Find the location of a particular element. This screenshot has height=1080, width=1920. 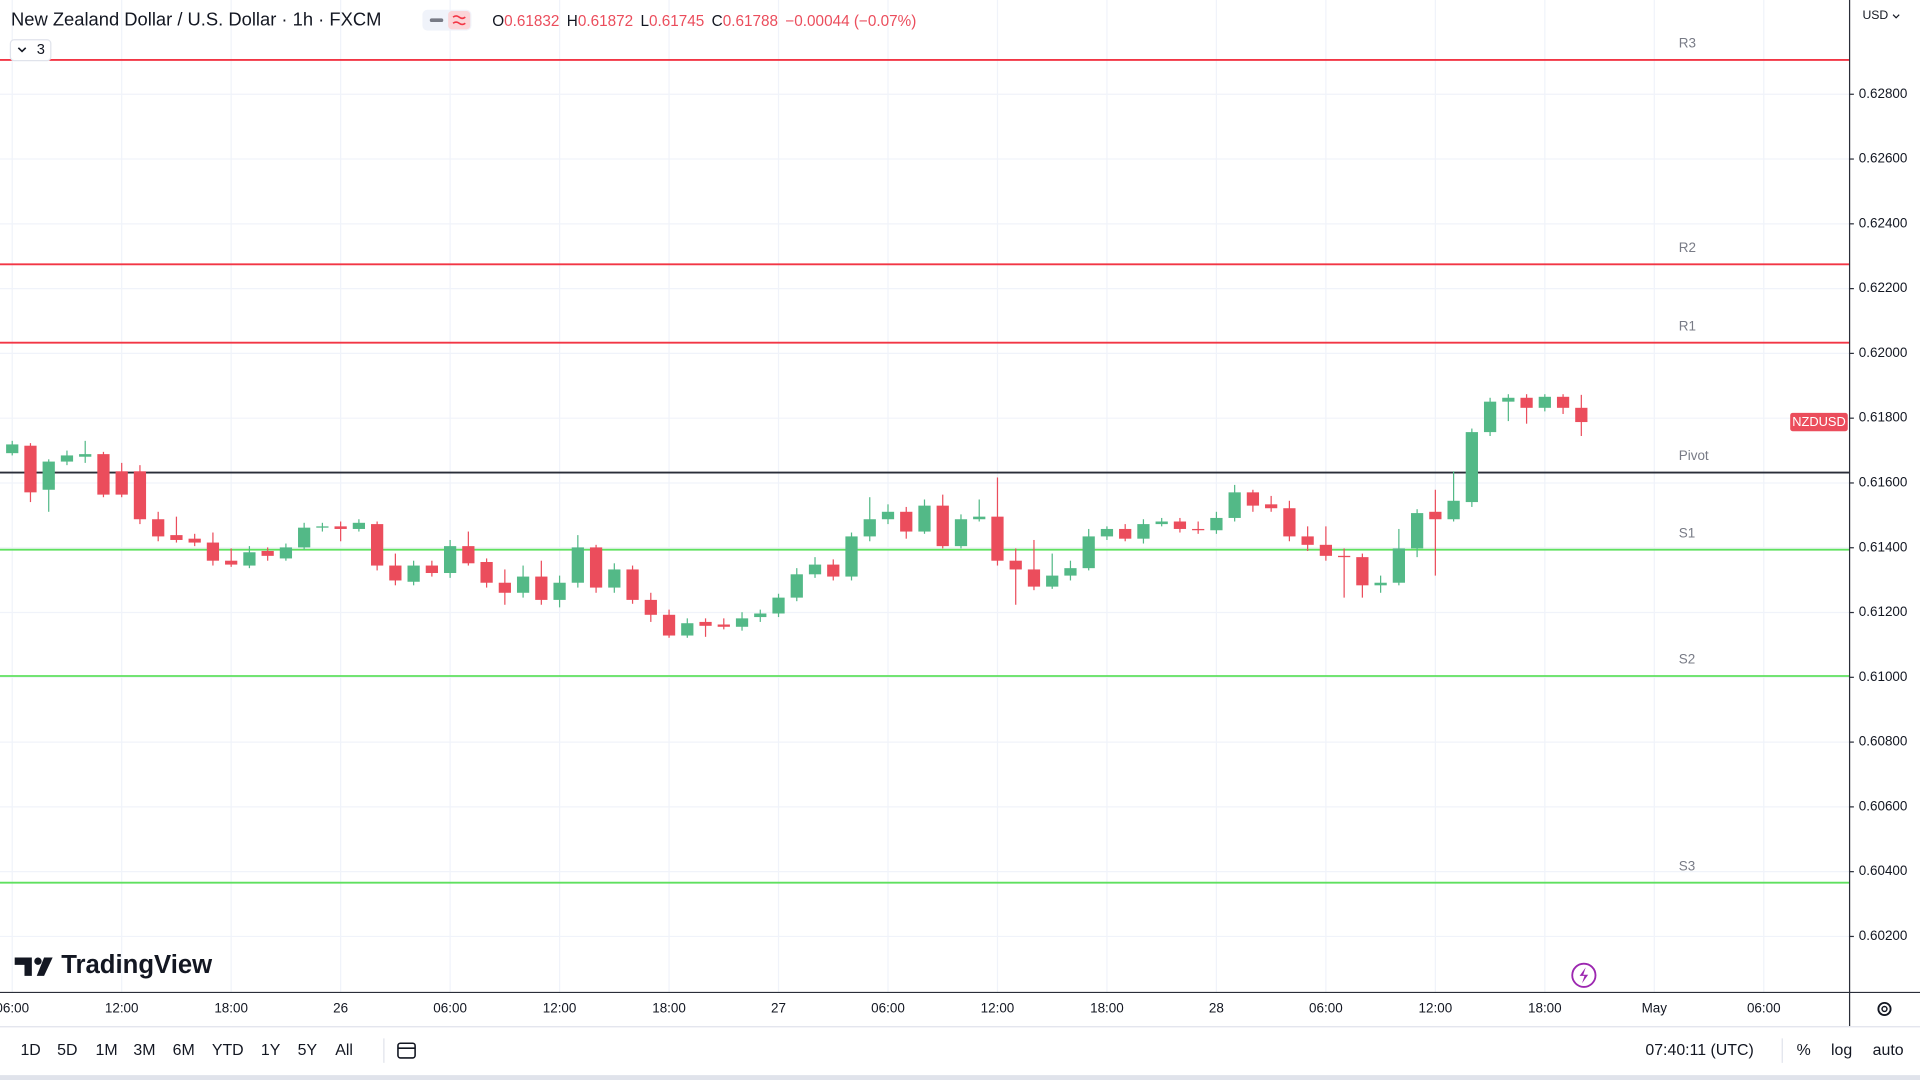

range-button: 1D is located at coordinates (30, 1050).